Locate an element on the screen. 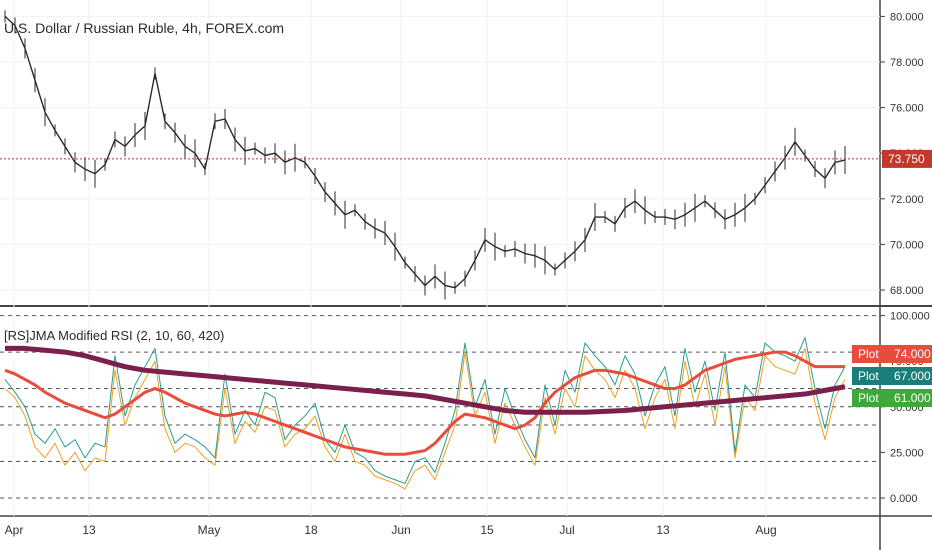 The height and width of the screenshot is (550, 932). x-tick-label: 18 is located at coordinates (311, 530).